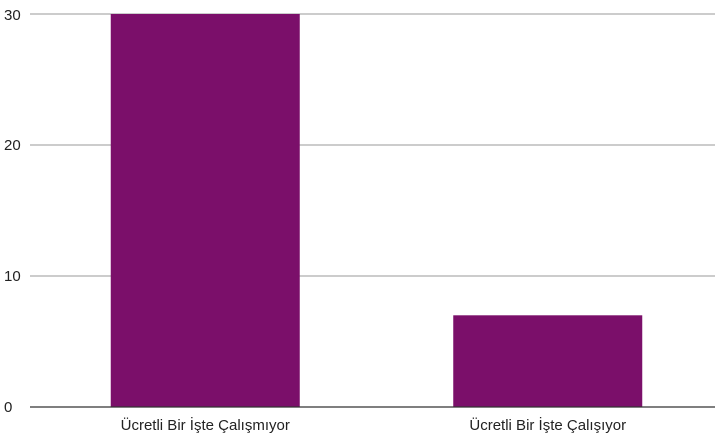  What do you see at coordinates (8, 407) in the screenshot?
I see `y-tick-label: 0` at bounding box center [8, 407].